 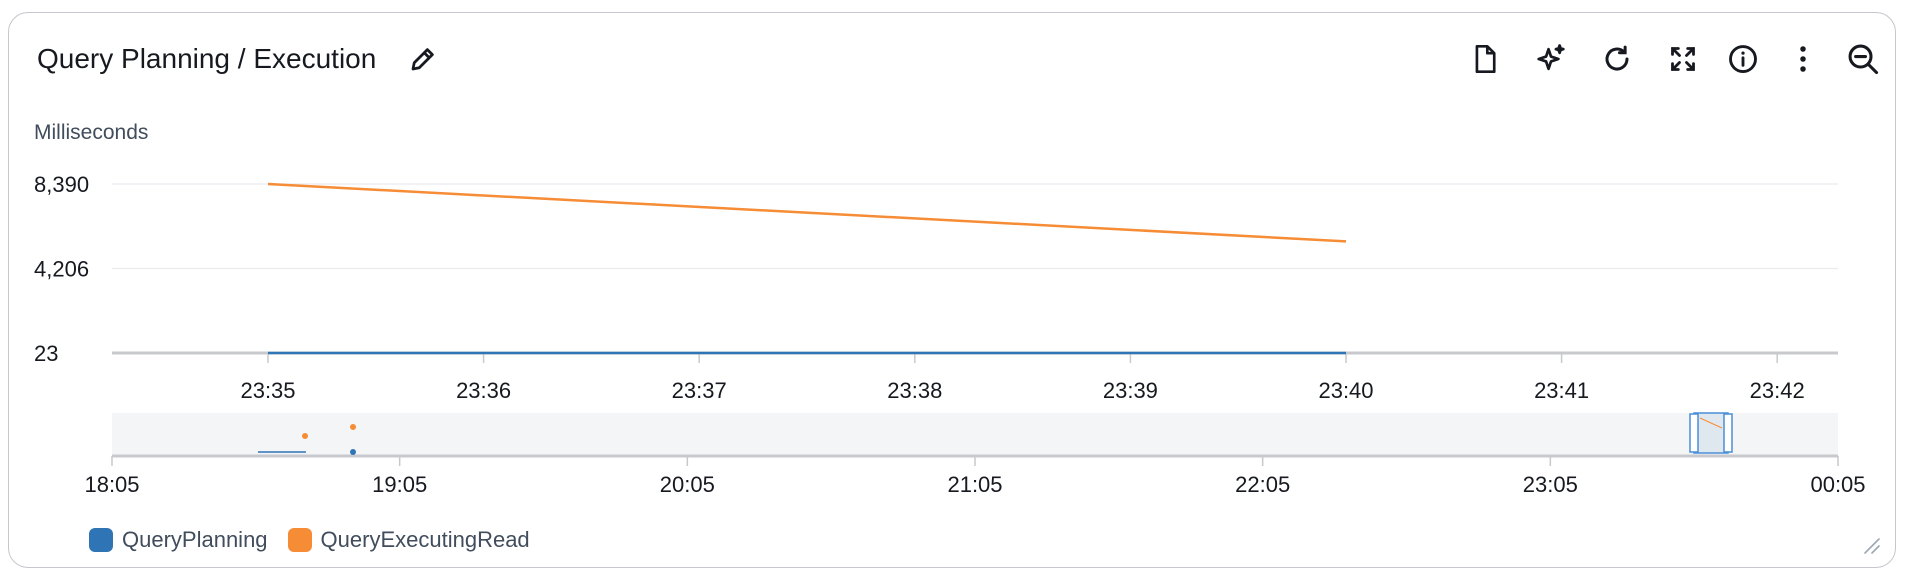 What do you see at coordinates (423, 59) in the screenshot?
I see `pencil-icon` at bounding box center [423, 59].